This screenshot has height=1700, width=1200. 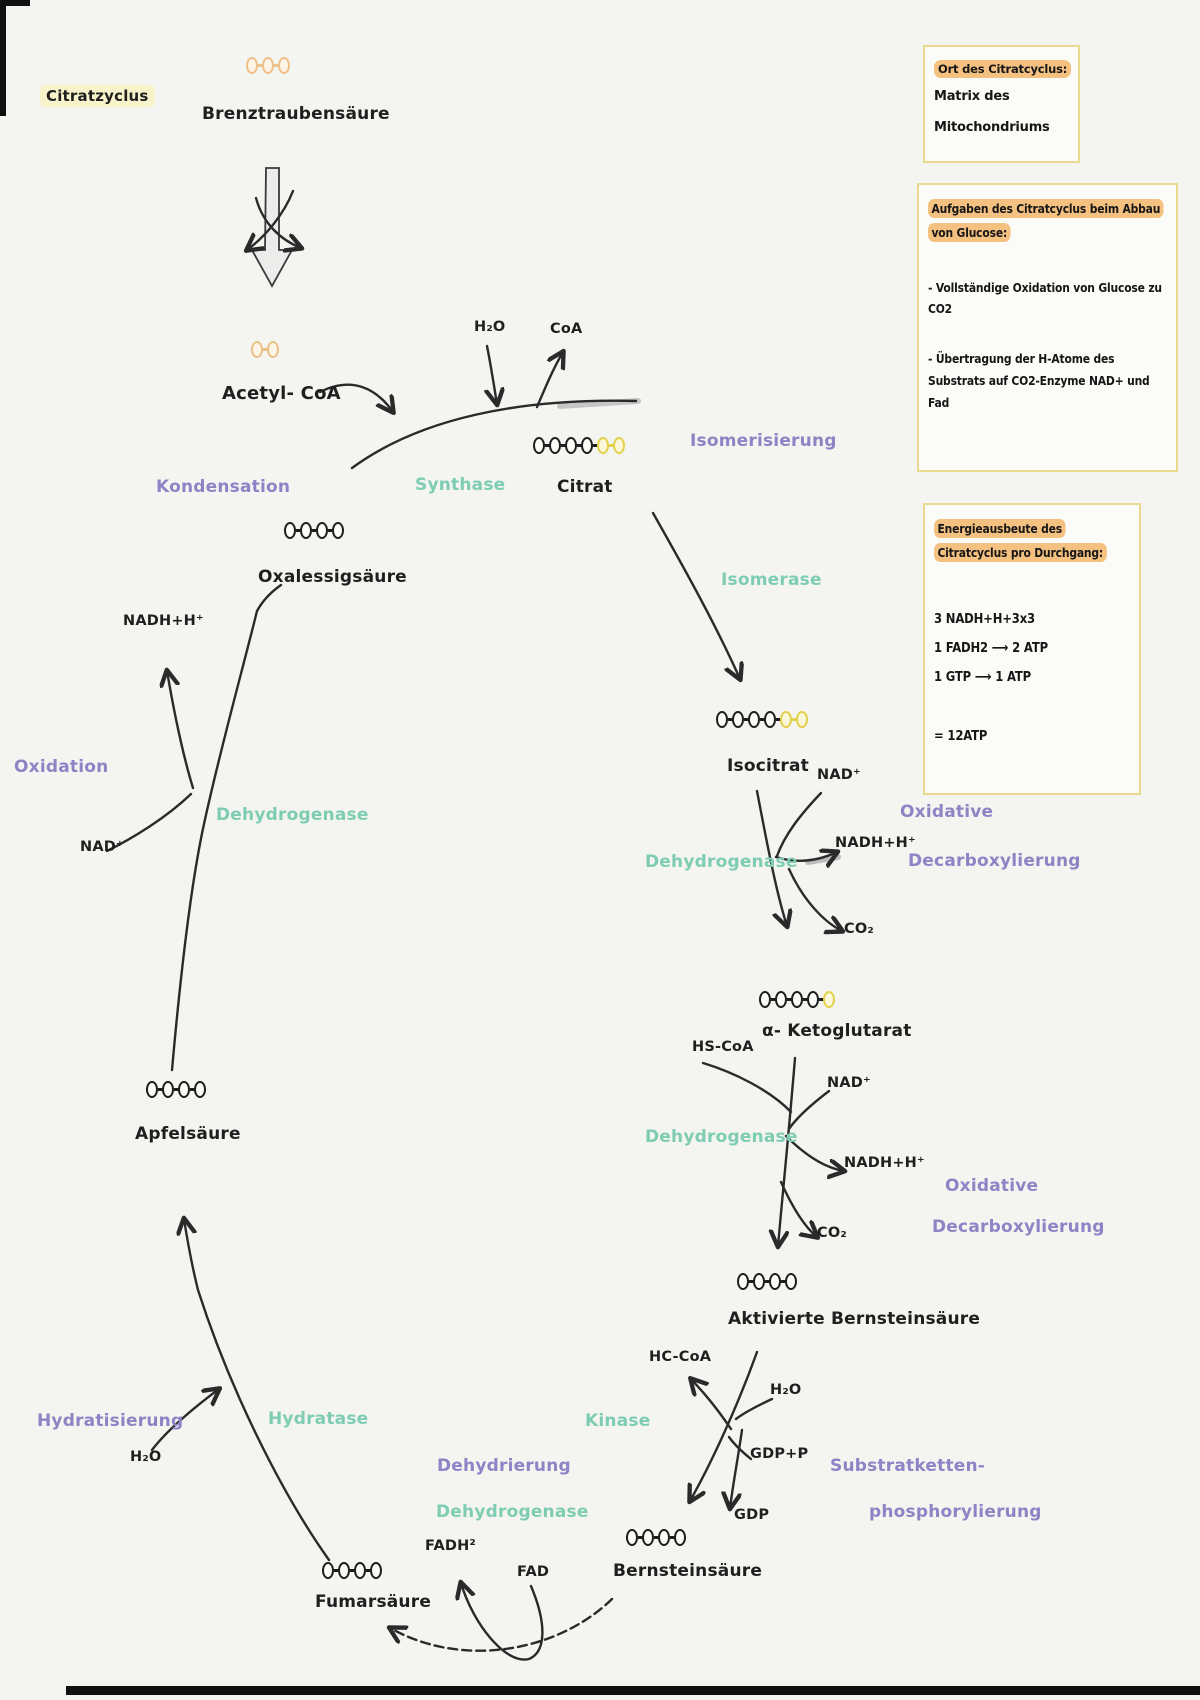 I want to click on label-substratketten: Substratketten-, so click(x=908, y=1466).